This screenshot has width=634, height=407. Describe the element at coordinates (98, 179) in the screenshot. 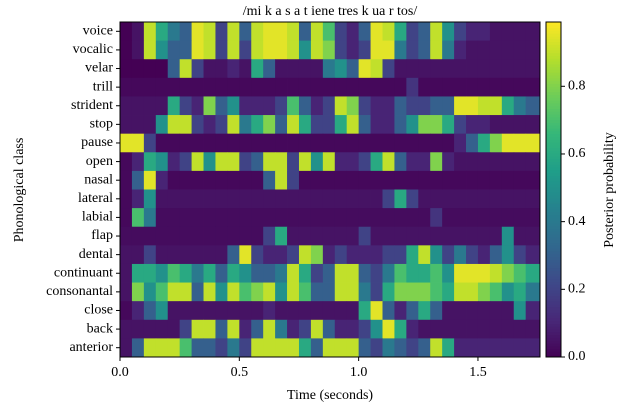

I see `y-tick-label: nasal` at that location.